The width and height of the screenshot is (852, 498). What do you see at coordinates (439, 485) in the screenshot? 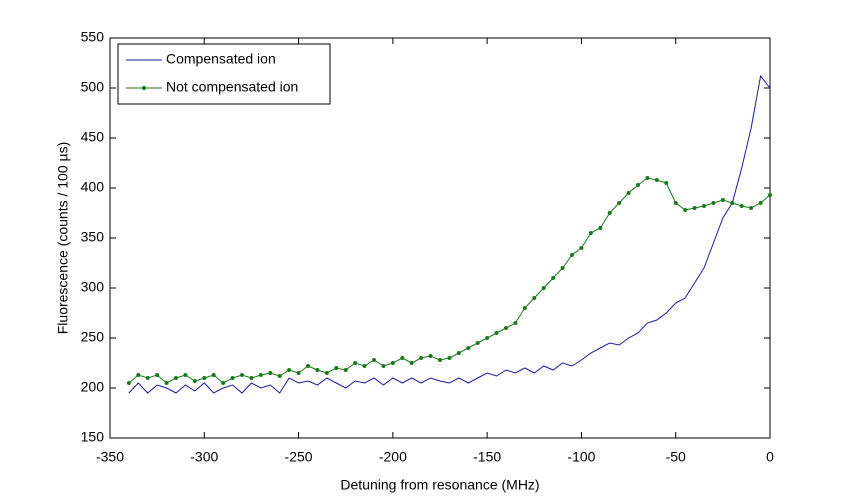
I see `x-axis-label: Detuning from resonance (MHz)` at bounding box center [439, 485].